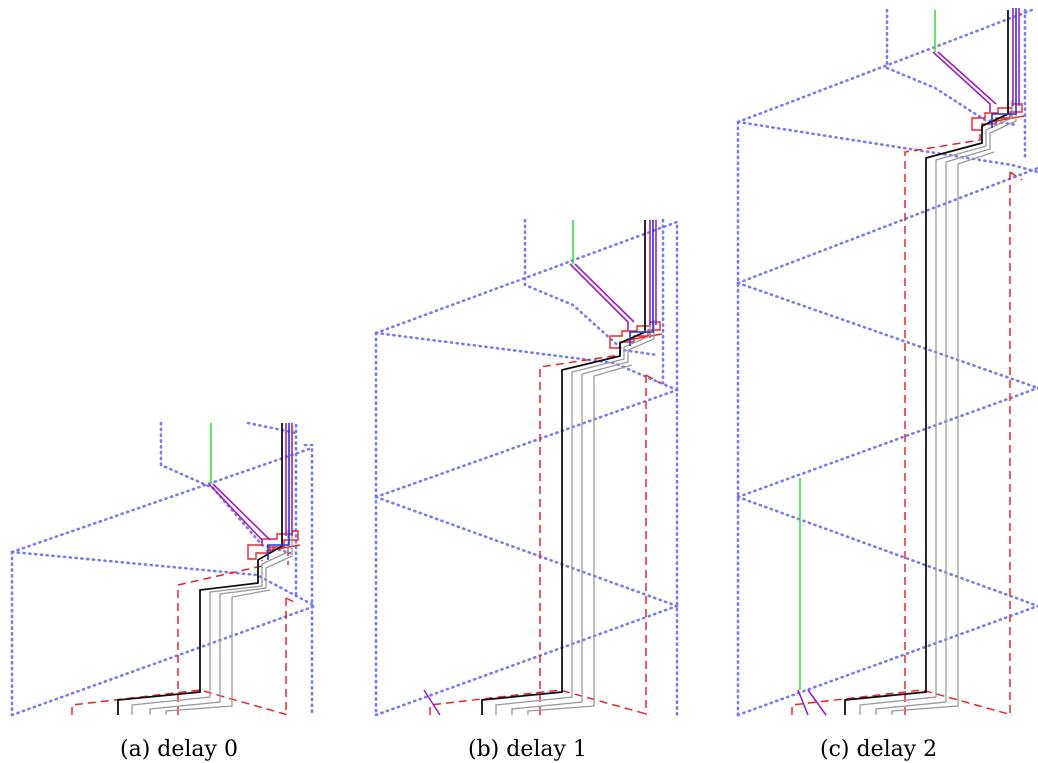 The image size is (1038, 763). What do you see at coordinates (527, 749) in the screenshot?
I see `caption-b: (b) delay 1` at bounding box center [527, 749].